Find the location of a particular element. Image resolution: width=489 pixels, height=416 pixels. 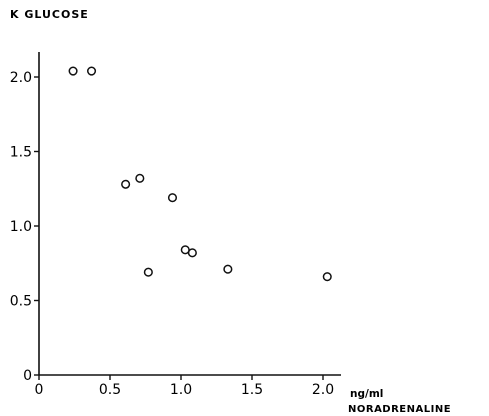

x-ticks: 0 0.5 1.0 1.5 2.0 is located at coordinates (184, 386).